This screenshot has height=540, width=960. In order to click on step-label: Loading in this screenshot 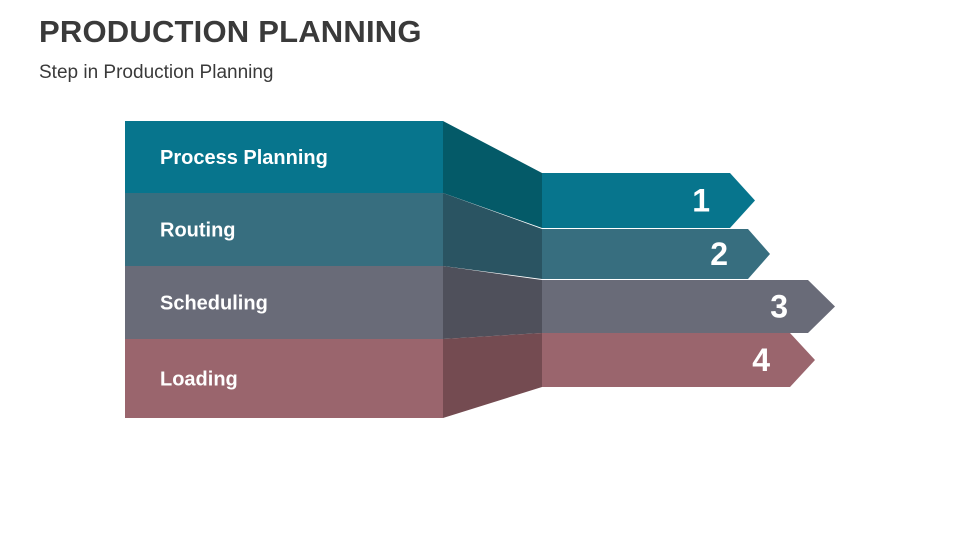, I will do `click(199, 380)`.